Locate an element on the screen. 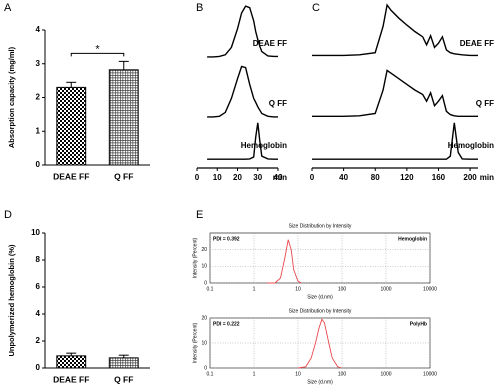 The width and height of the screenshot is (500, 391). x-tick-label: 120 is located at coordinates (407, 177).